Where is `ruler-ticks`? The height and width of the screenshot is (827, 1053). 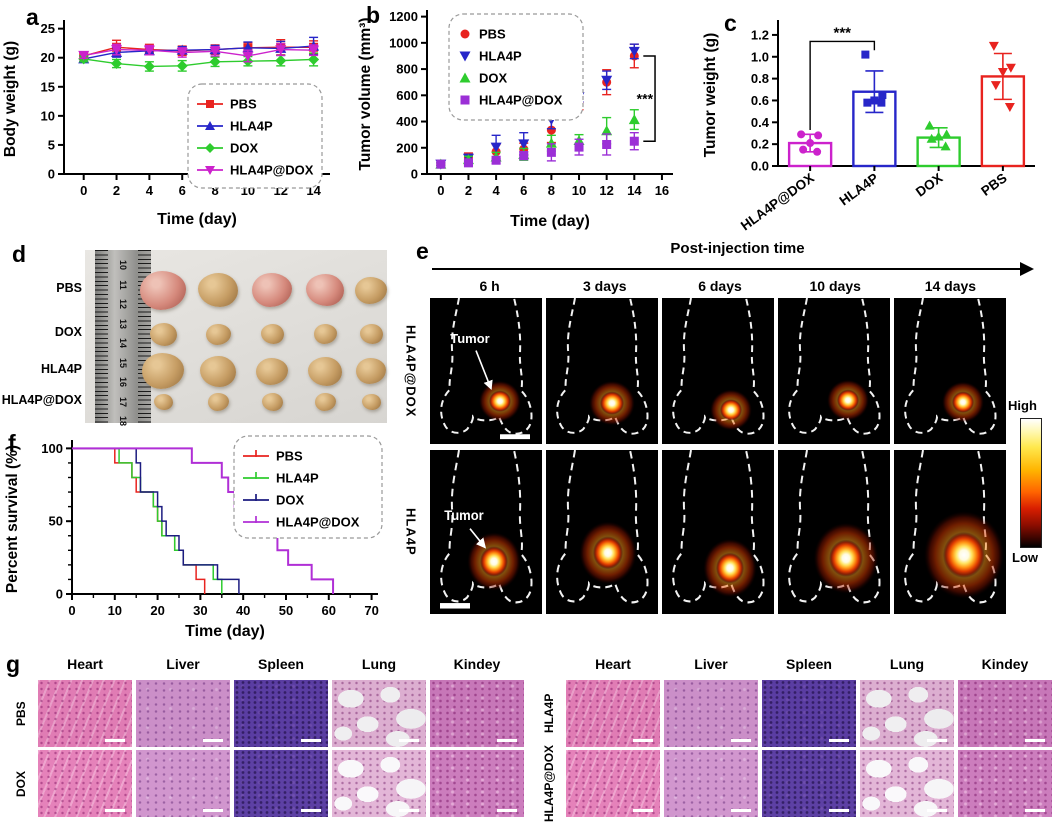
ruler-ticks is located at coordinates (101, 336).